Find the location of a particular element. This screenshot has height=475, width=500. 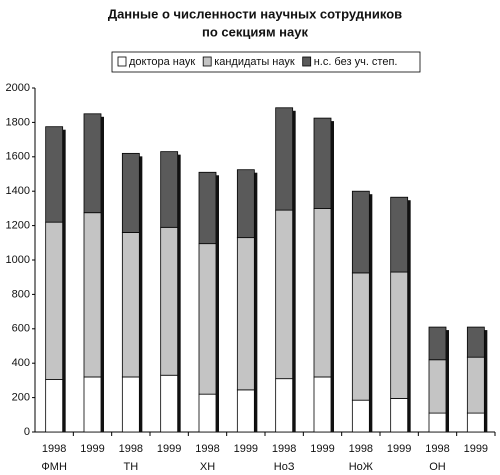

legend-box is located at coordinates (266, 62).